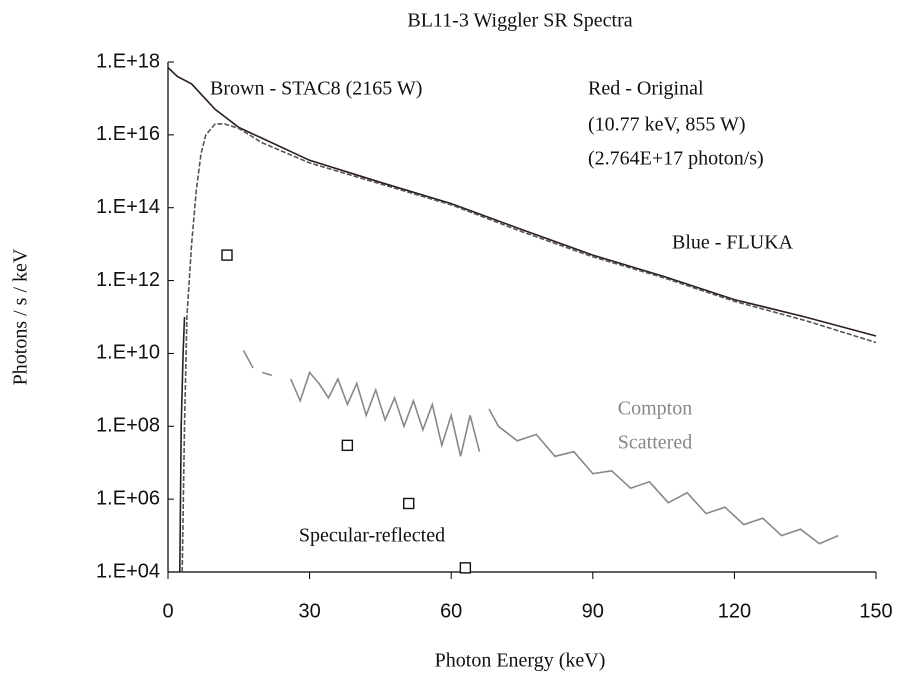 The height and width of the screenshot is (680, 899). Describe the element at coordinates (733, 243) in the screenshot. I see `annotation: Blue - FLUKA` at that location.